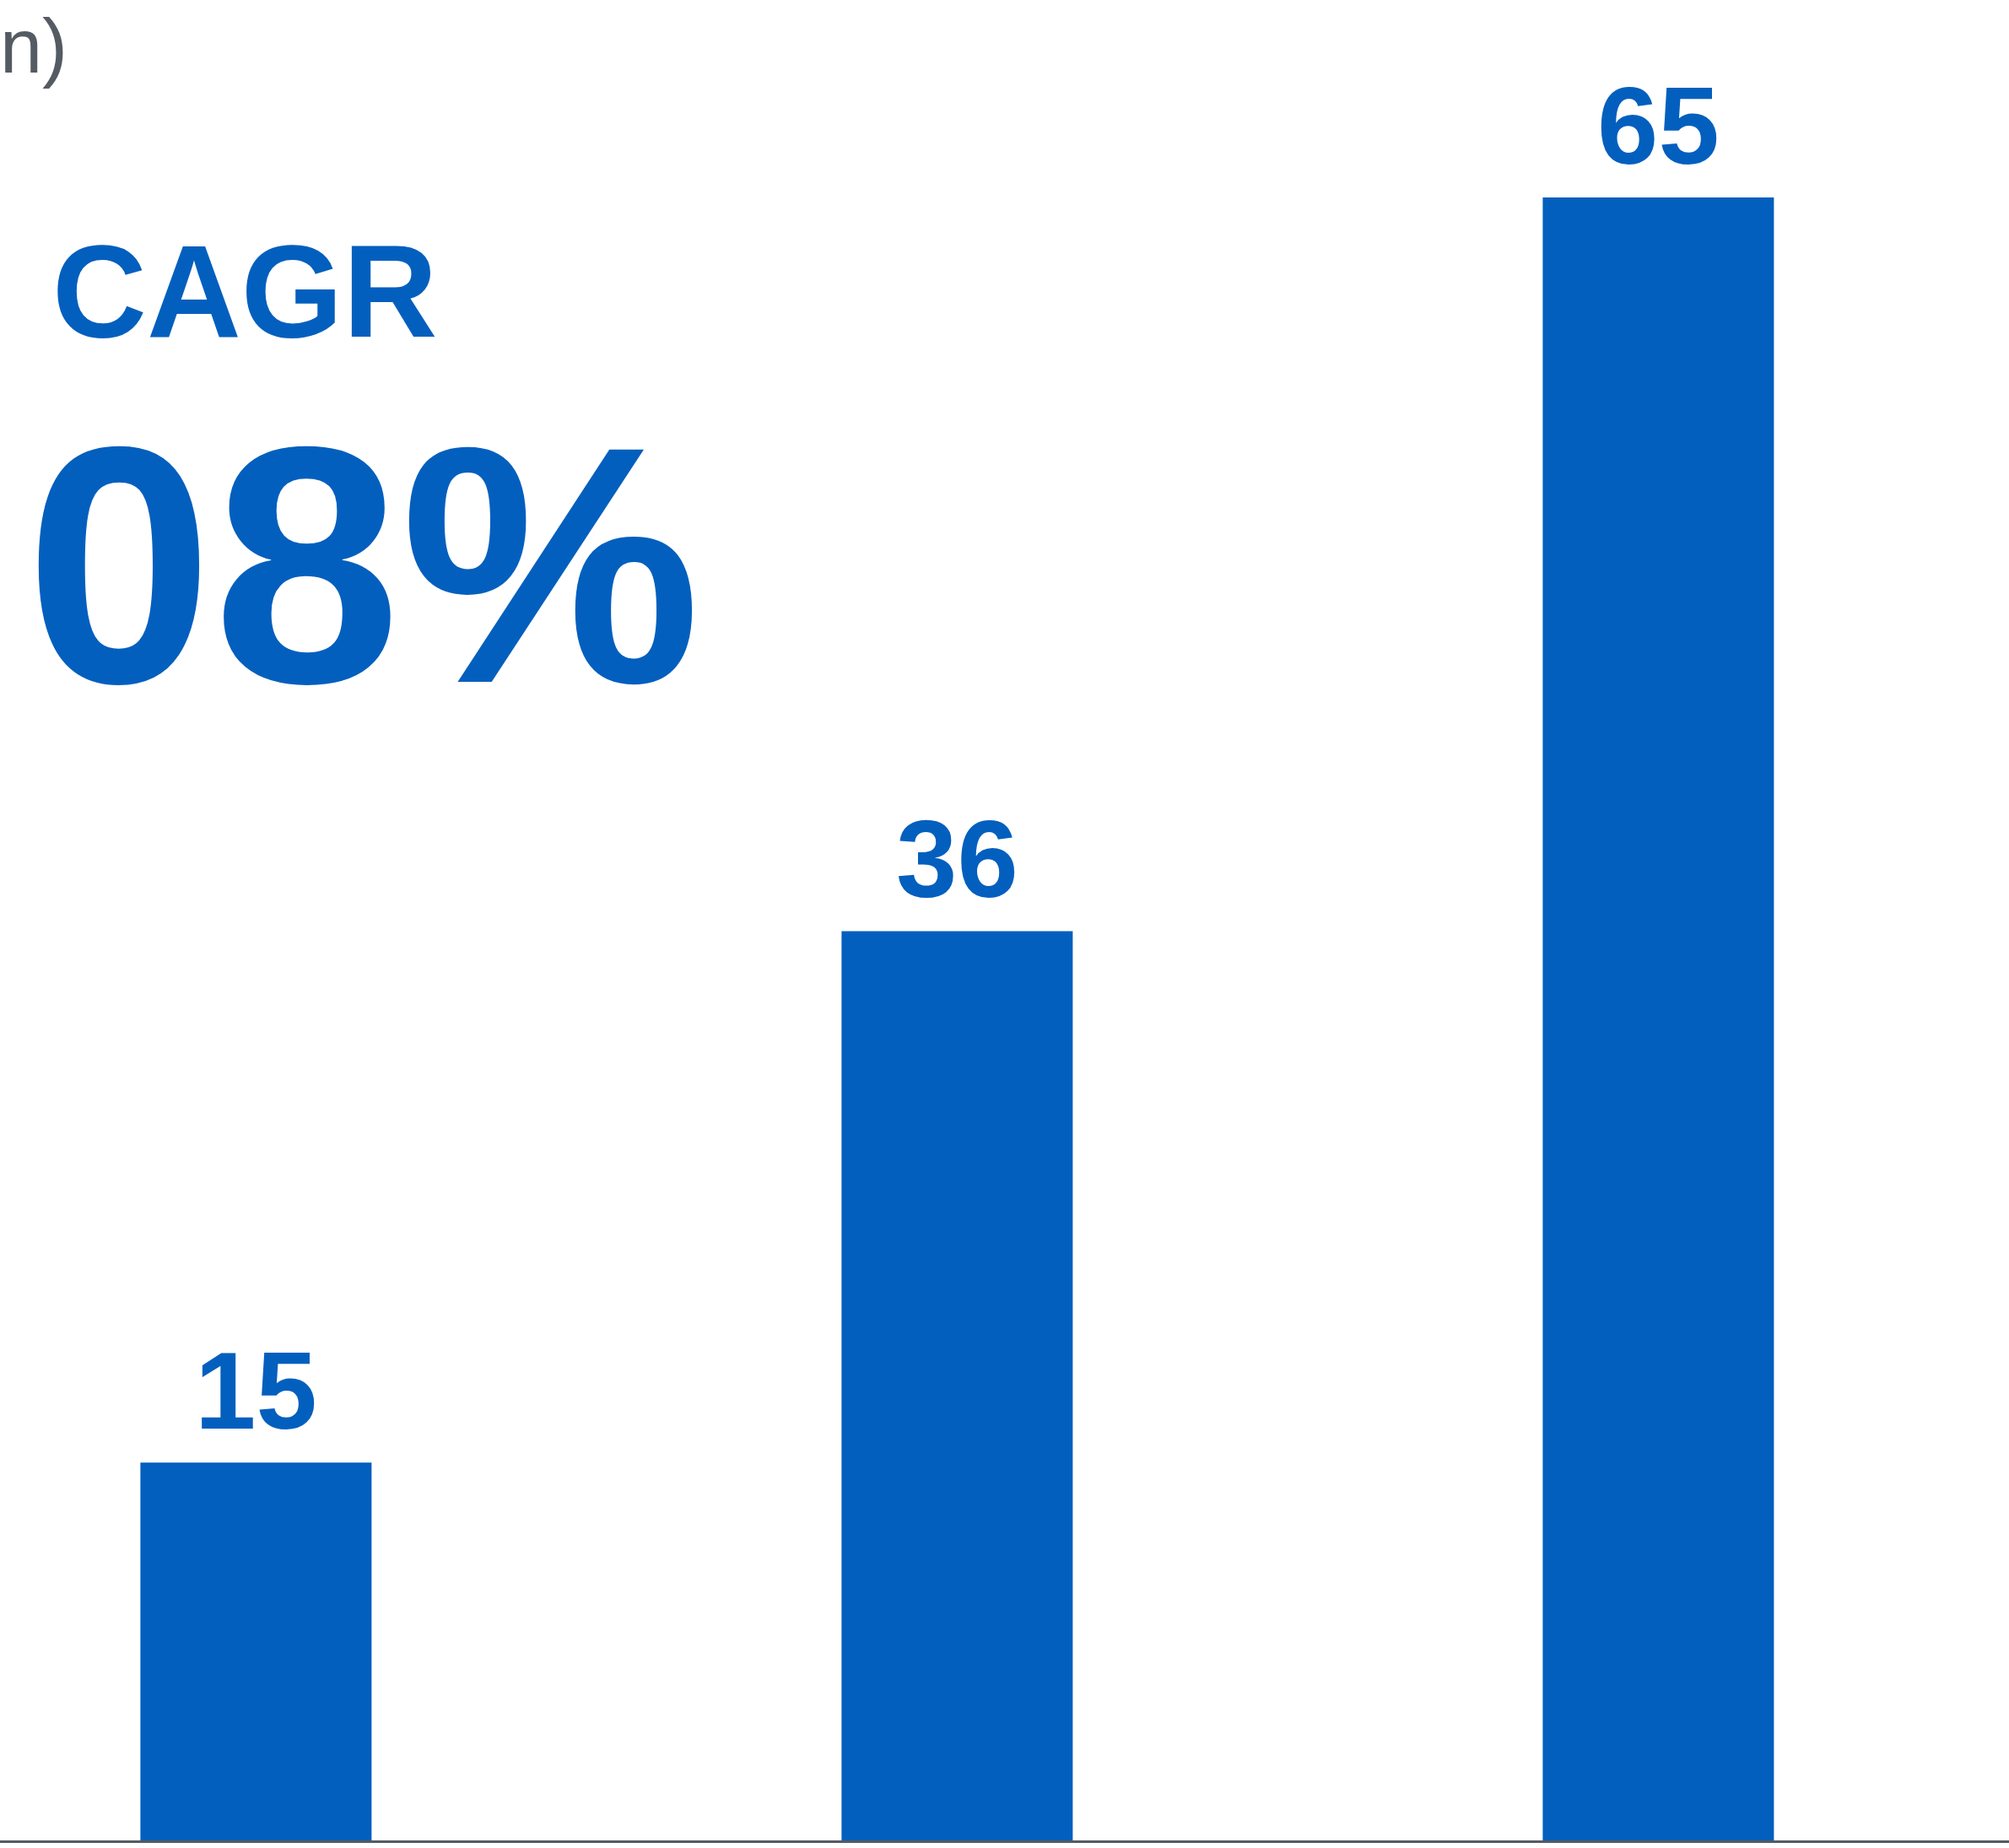 The image size is (2009, 1848). I want to click on data-label: 36, so click(957, 859).